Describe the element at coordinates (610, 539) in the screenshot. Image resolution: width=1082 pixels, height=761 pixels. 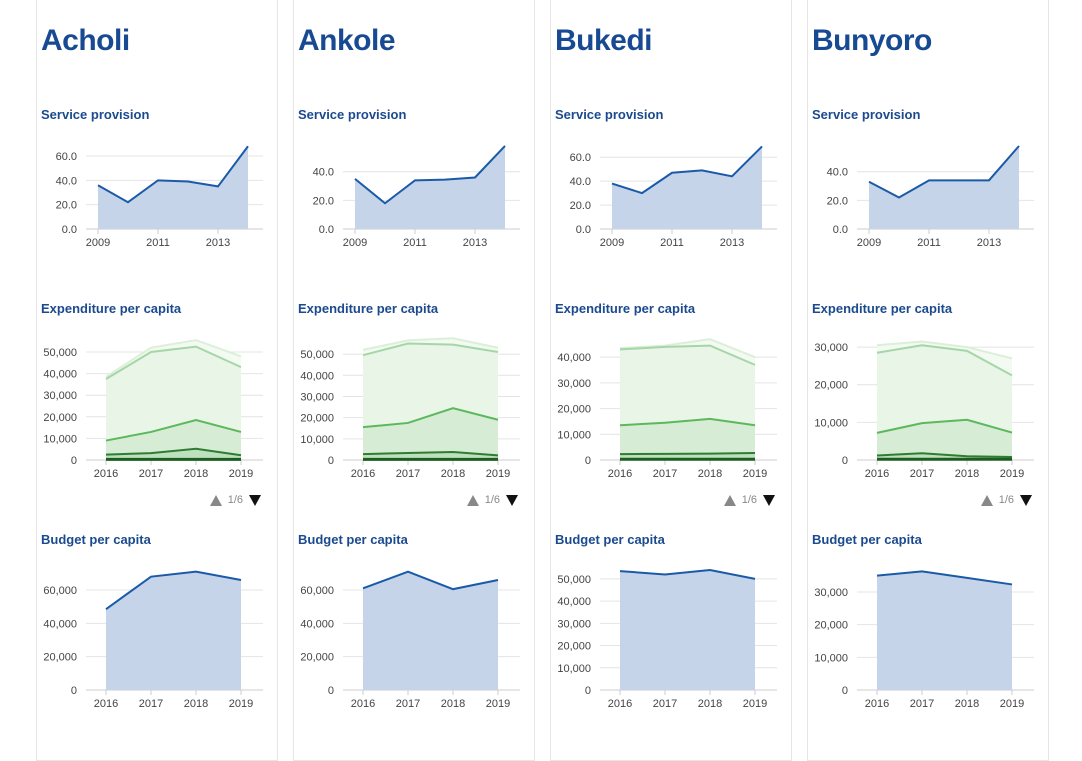
I see `budget-heading: Budget per capita` at that location.